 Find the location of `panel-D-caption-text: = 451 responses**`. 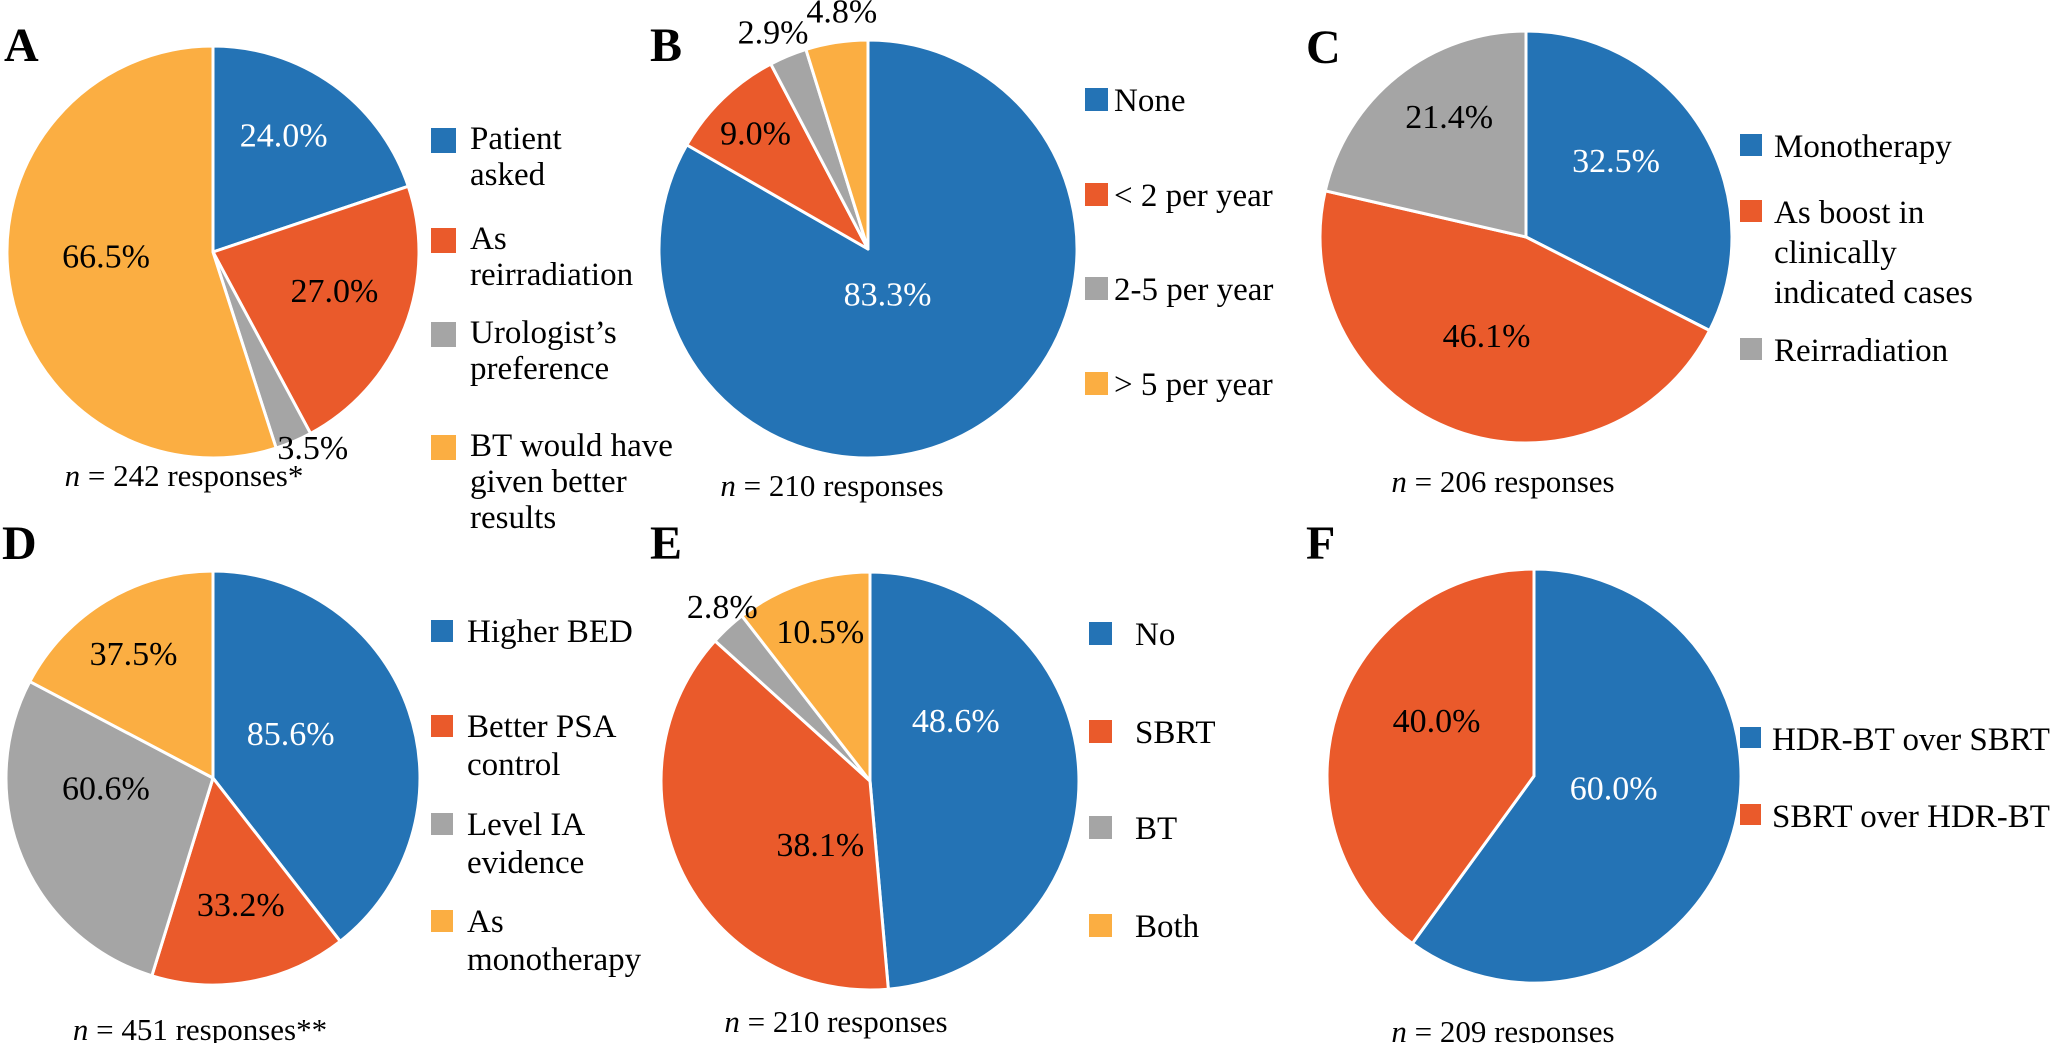

panel-D-caption-text: = 451 responses** is located at coordinates (208, 1027).